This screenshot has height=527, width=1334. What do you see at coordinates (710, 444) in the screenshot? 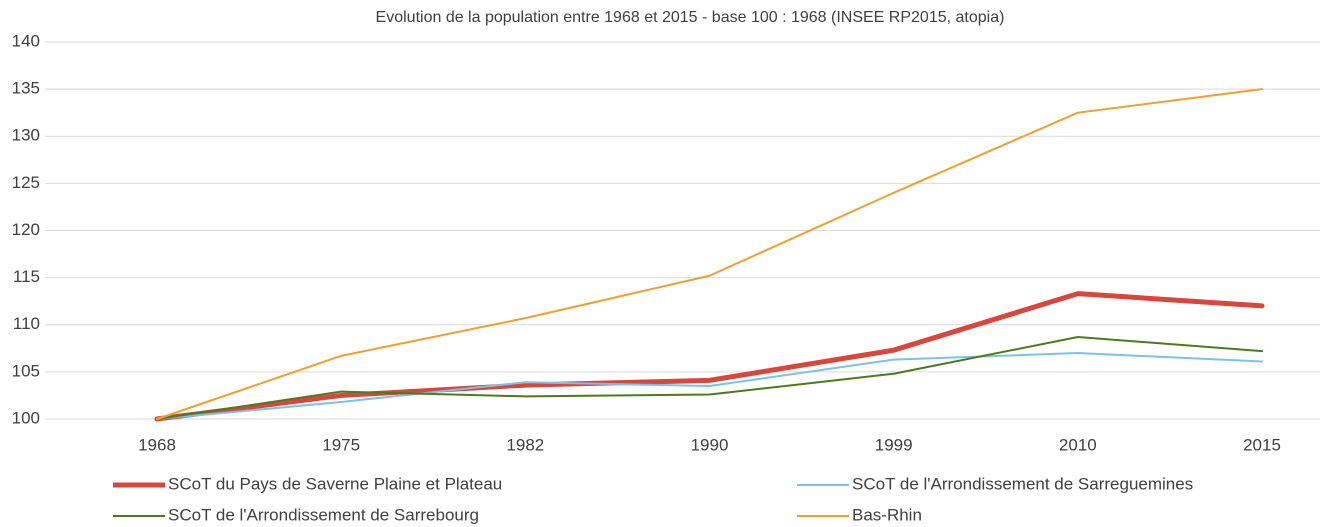
I see `x-tick-label: 1990` at bounding box center [710, 444].